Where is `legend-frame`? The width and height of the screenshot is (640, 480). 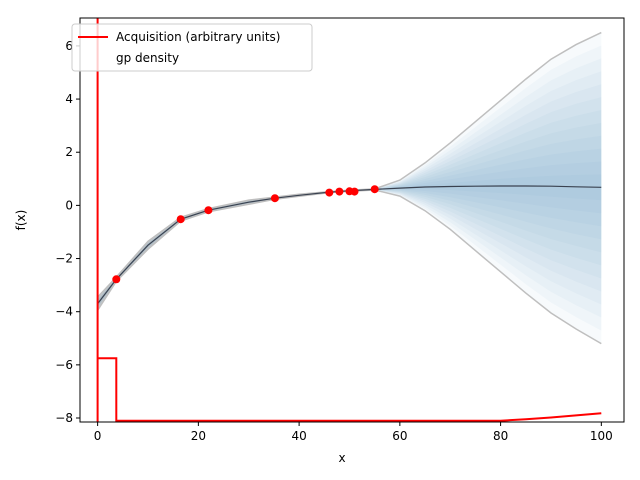
legend-frame is located at coordinates (192, 47).